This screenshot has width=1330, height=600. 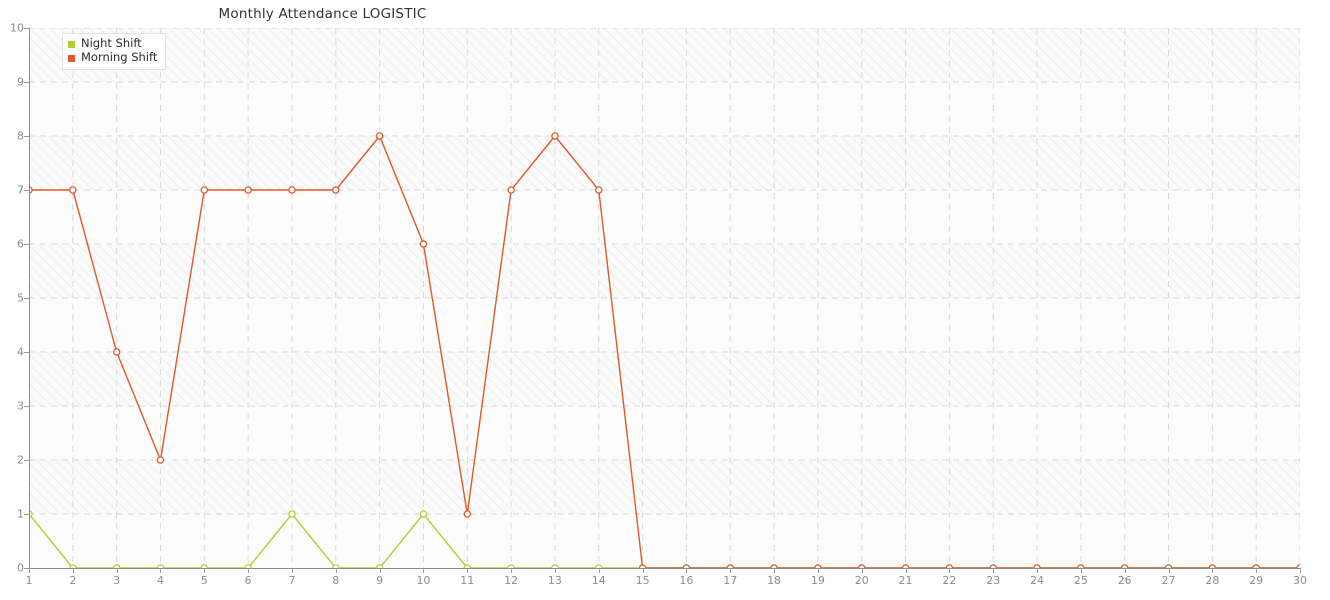 I want to click on y-tick-label: 9, so click(x=20, y=82).